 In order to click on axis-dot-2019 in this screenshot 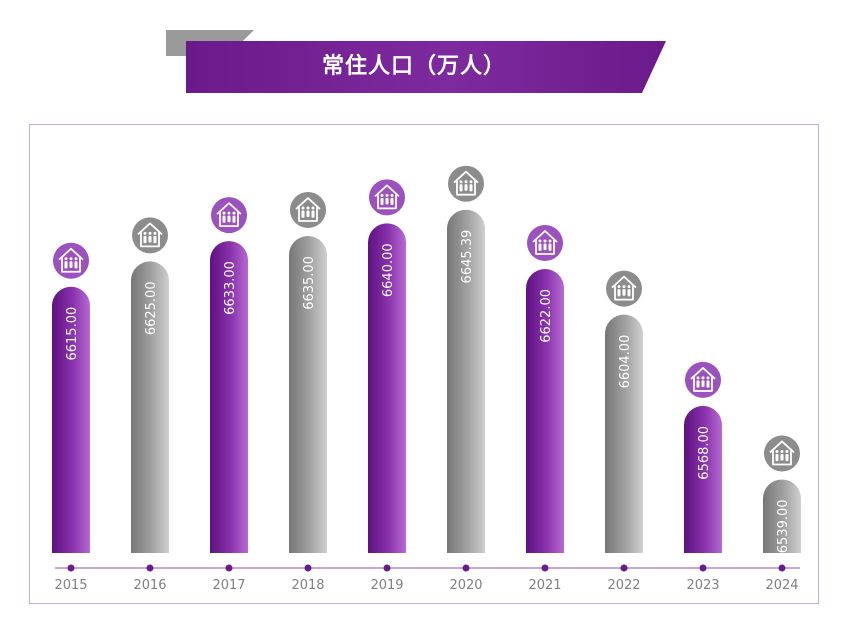, I will do `click(387, 568)`.